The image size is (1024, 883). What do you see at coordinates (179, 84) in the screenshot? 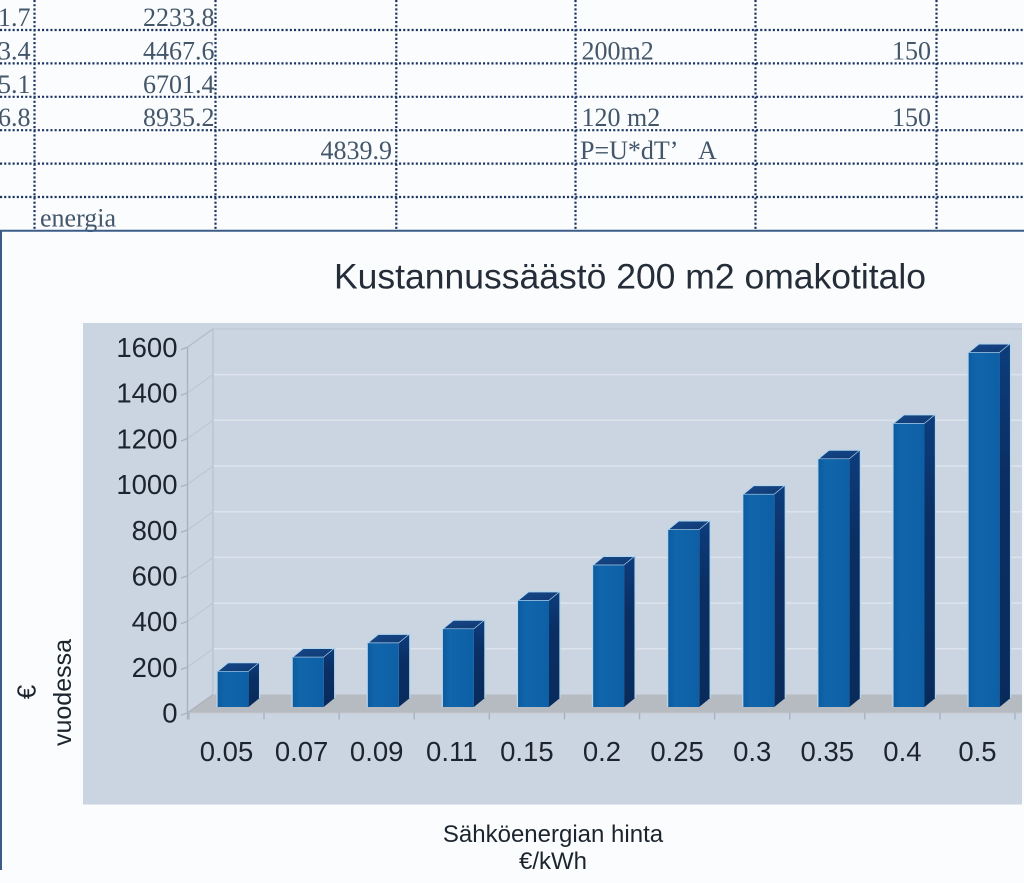
I see `svg-text: 6701.4` at bounding box center [179, 84].